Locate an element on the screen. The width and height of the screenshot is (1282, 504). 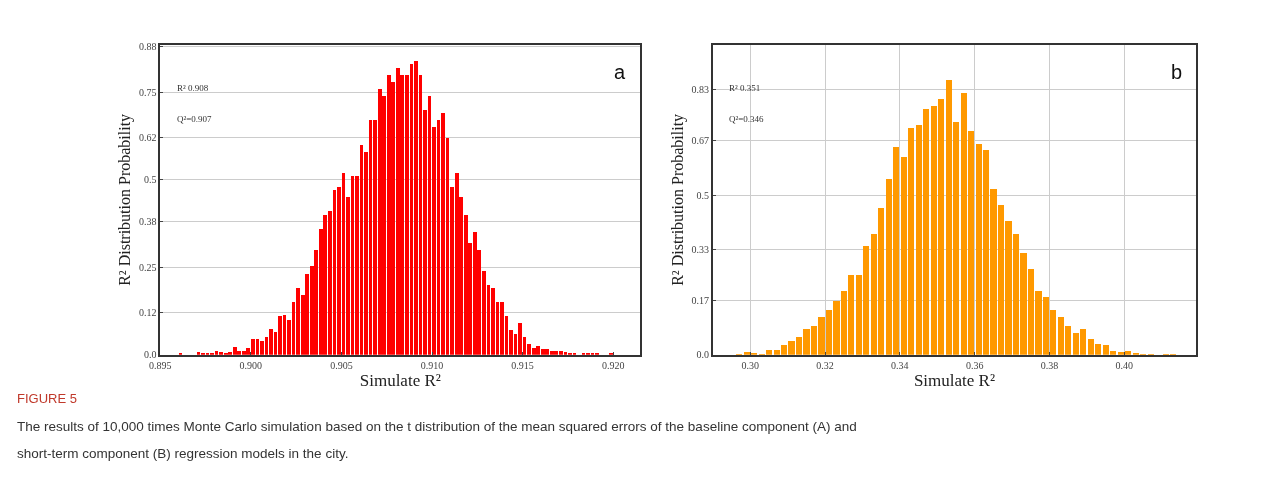
y-tick-label: 0.75 is located at coordinates (148, 92).